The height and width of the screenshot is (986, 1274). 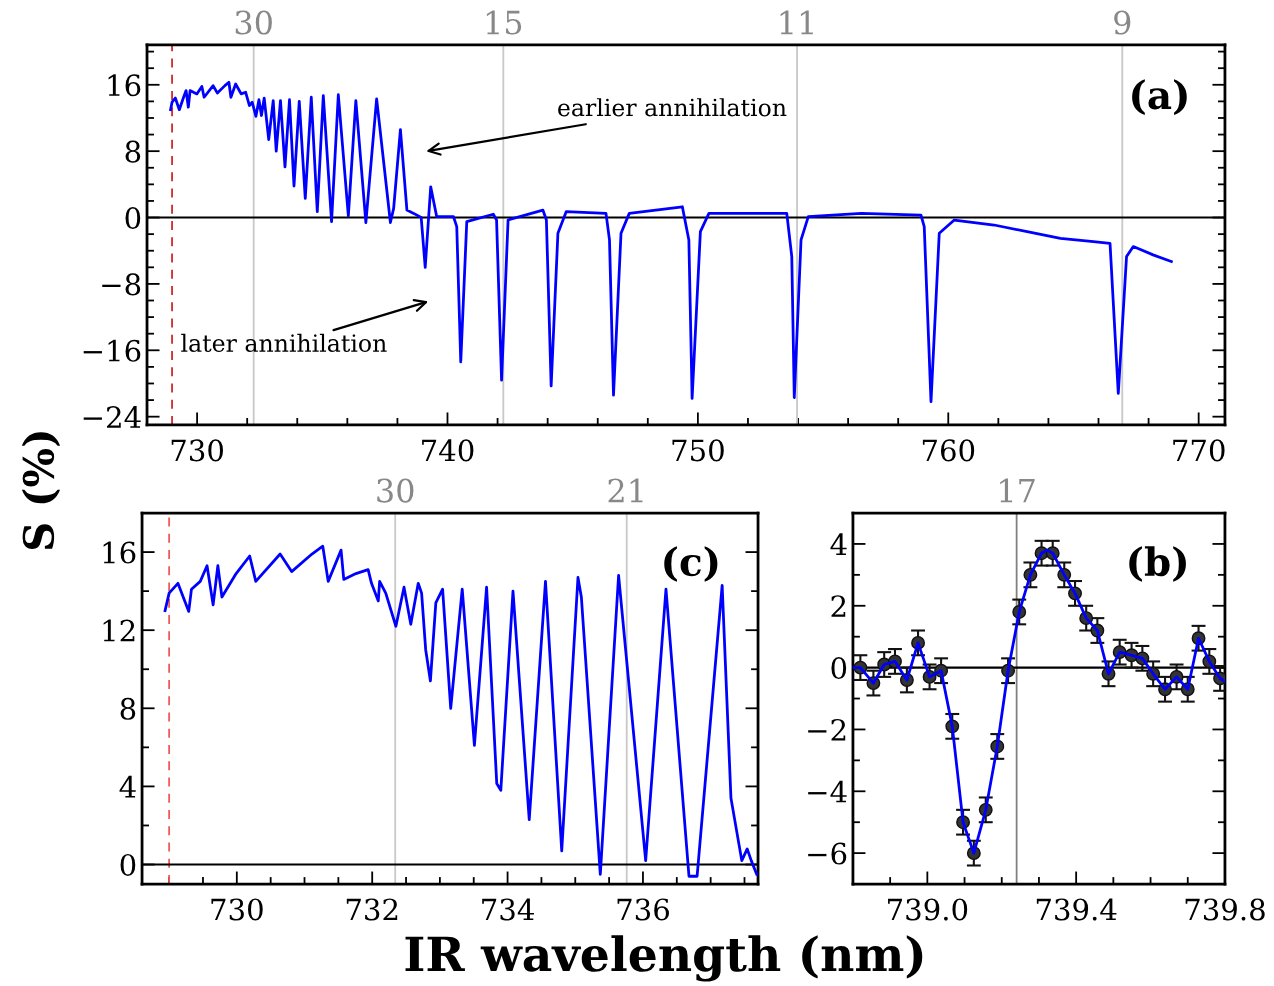 What do you see at coordinates (827, 729) in the screenshot?
I see `y-tick-label: −2` at bounding box center [827, 729].